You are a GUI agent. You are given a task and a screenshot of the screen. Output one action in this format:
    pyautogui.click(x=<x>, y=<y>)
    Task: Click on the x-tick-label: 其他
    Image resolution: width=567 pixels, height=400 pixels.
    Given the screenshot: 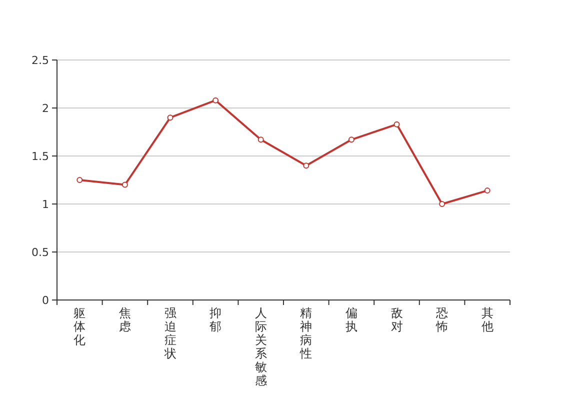 What is the action you would take?
    pyautogui.click(x=487, y=320)
    